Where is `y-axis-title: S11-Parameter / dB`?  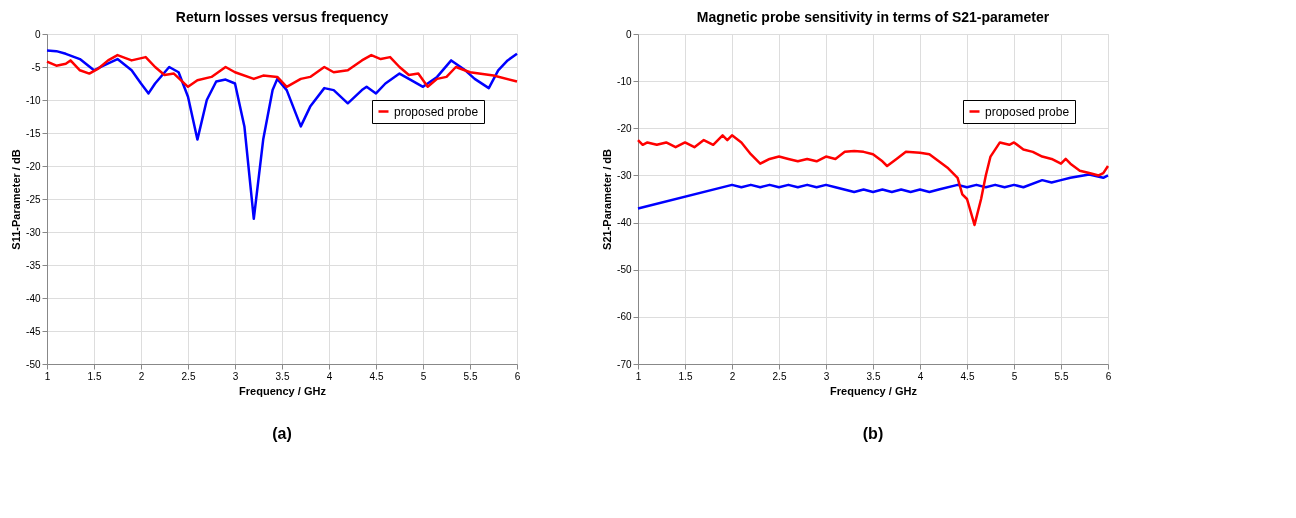 y-axis-title: S11-Parameter / dB is located at coordinates (16, 199).